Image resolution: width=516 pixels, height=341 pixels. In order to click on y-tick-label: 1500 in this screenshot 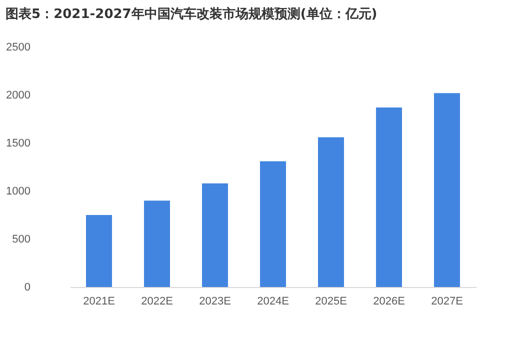, I will do `click(18, 144)`.